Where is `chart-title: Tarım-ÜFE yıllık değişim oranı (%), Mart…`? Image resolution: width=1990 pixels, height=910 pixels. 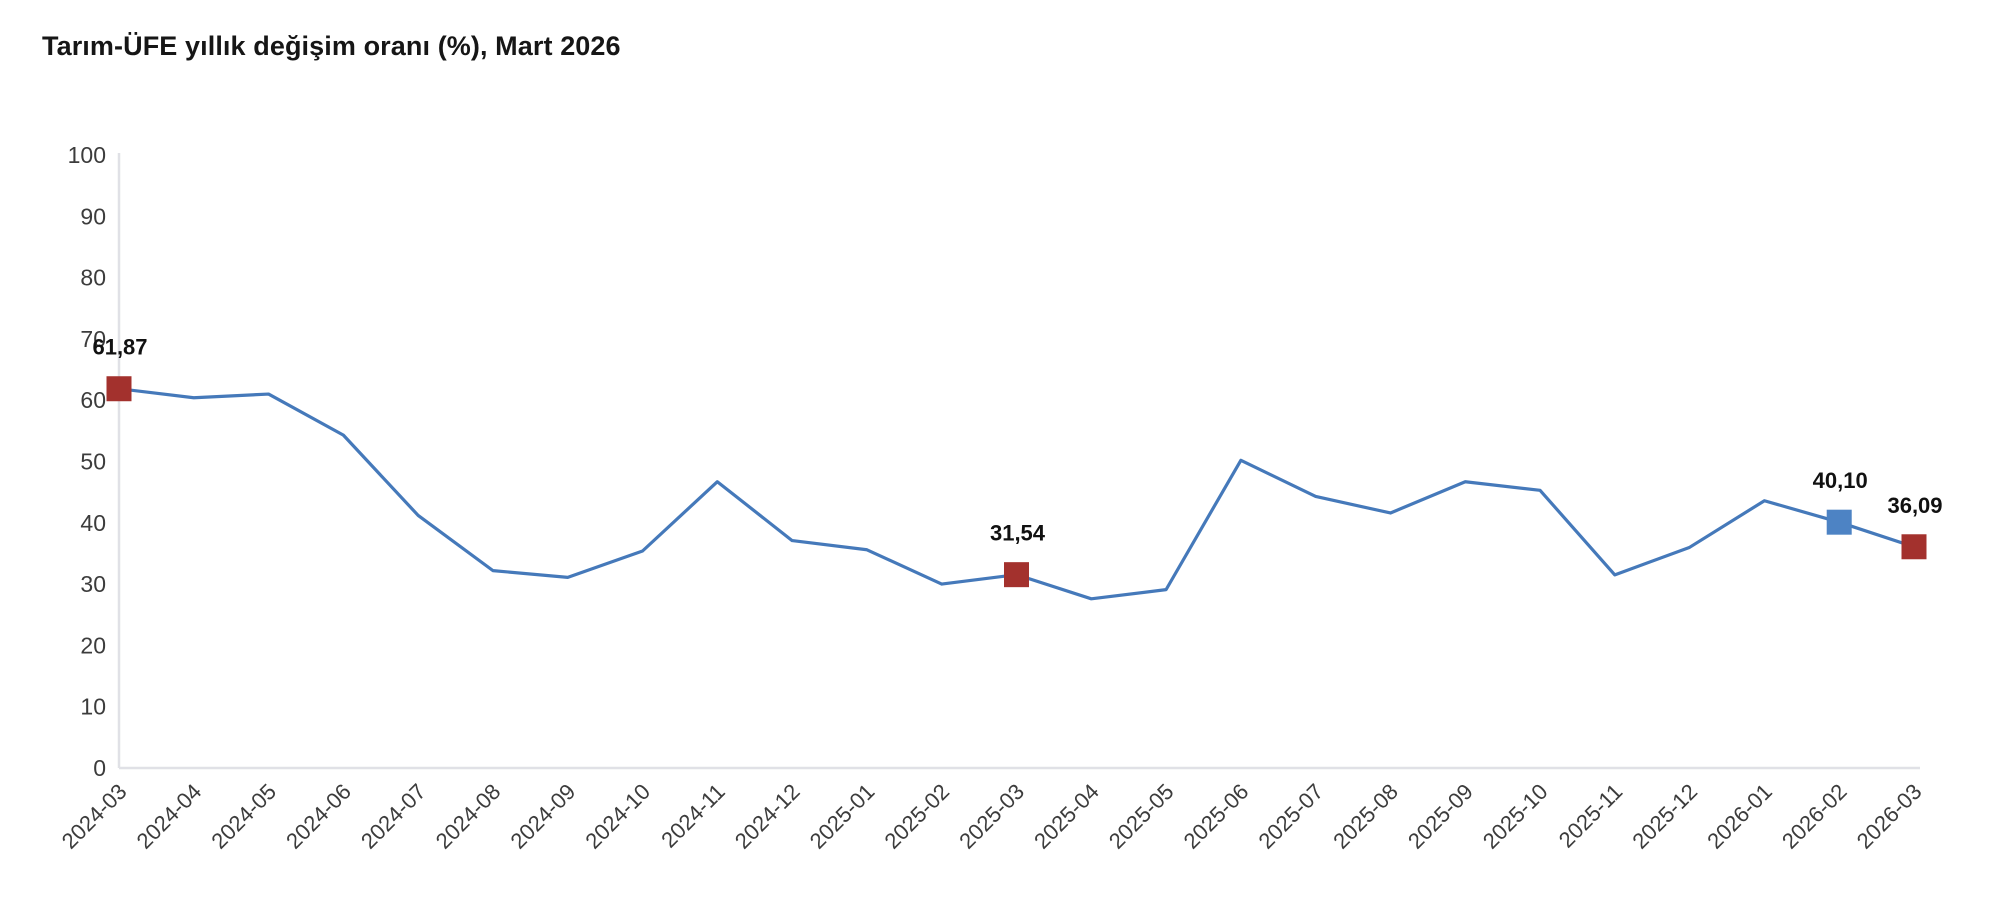
chart-title: Tarım-ÜFE yıllık değişim oranı (%), Mart… is located at coordinates (331, 46).